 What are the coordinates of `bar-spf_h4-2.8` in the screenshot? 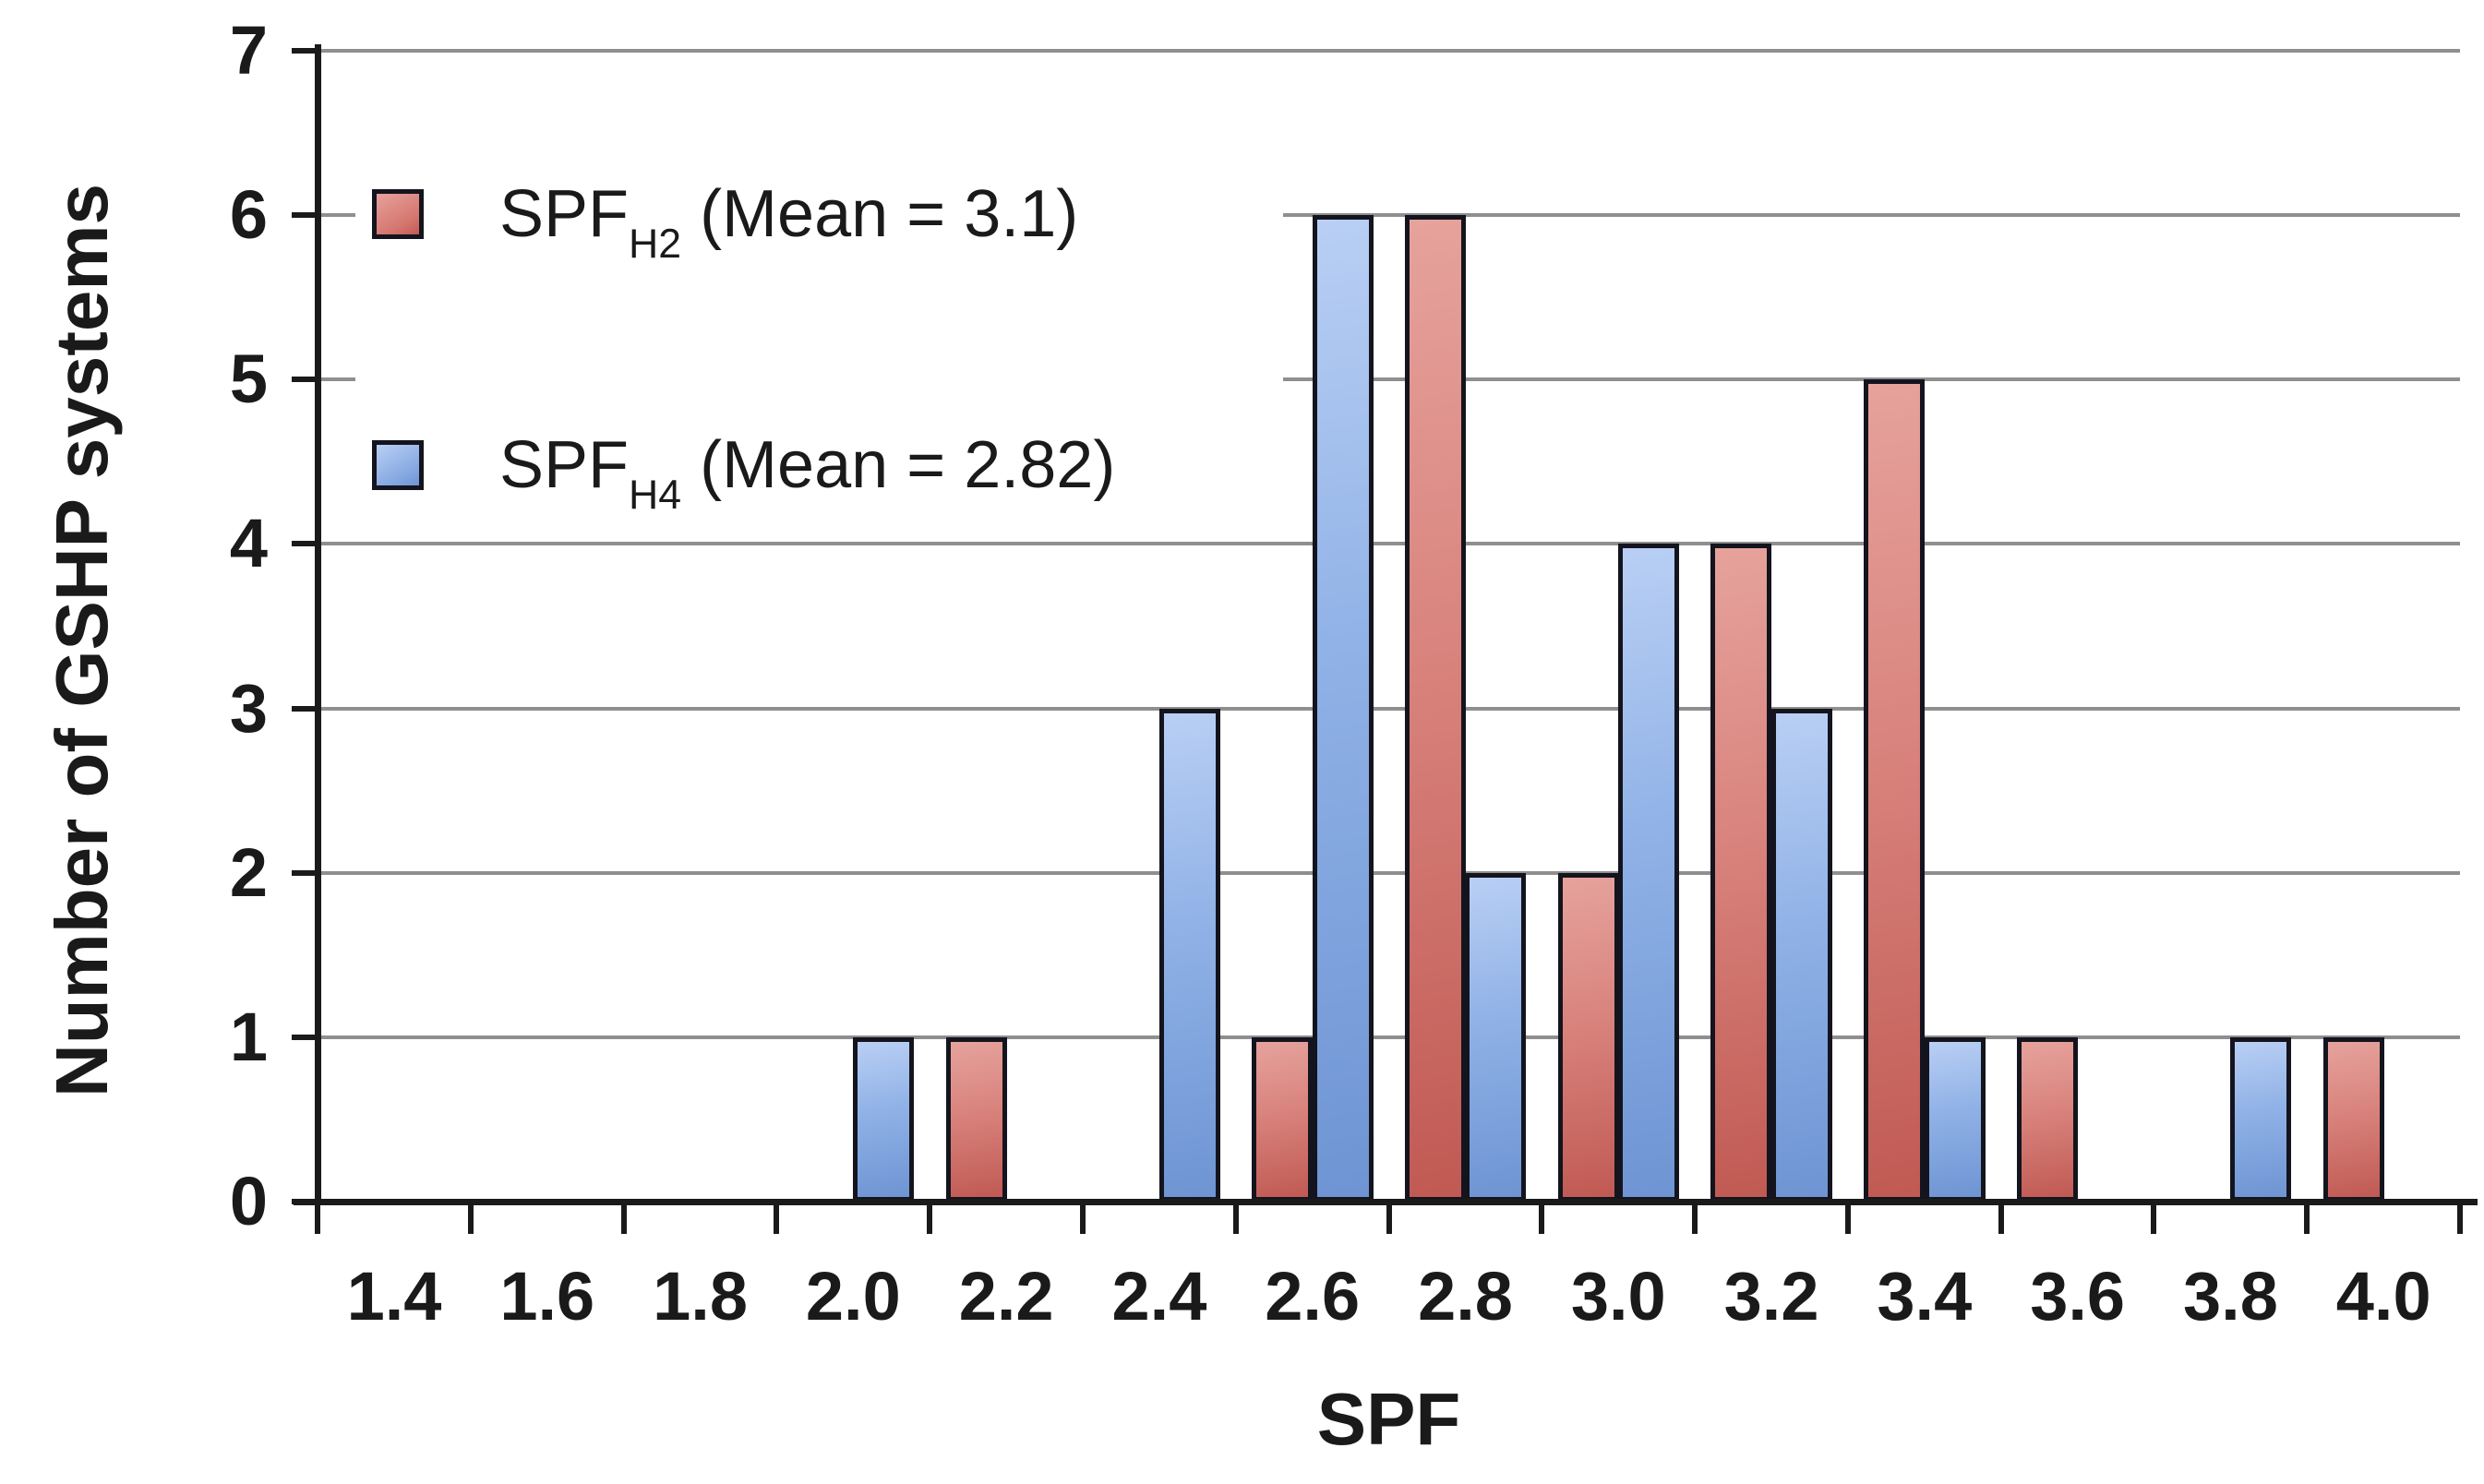 It's located at (1496, 1037).